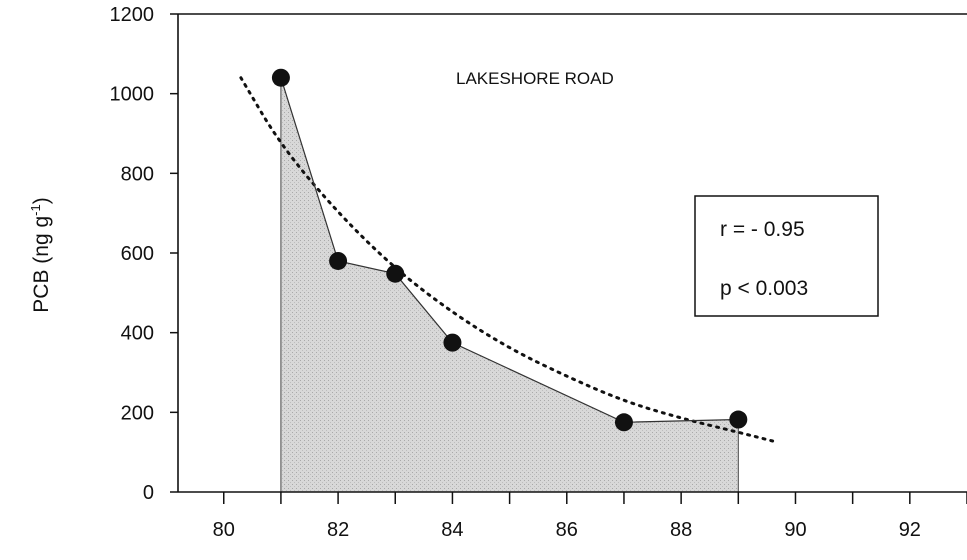 The height and width of the screenshot is (560, 967). I want to click on y-tick-label: 1000, so click(132, 95).